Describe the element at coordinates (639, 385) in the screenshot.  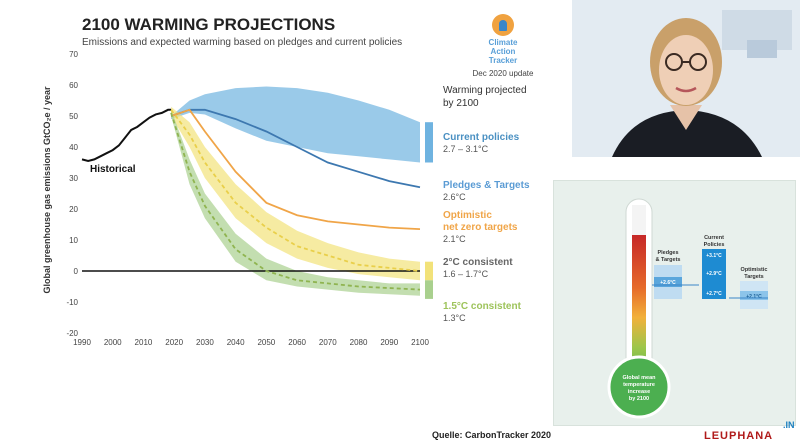
I see `bulb-line2: temperature` at that location.